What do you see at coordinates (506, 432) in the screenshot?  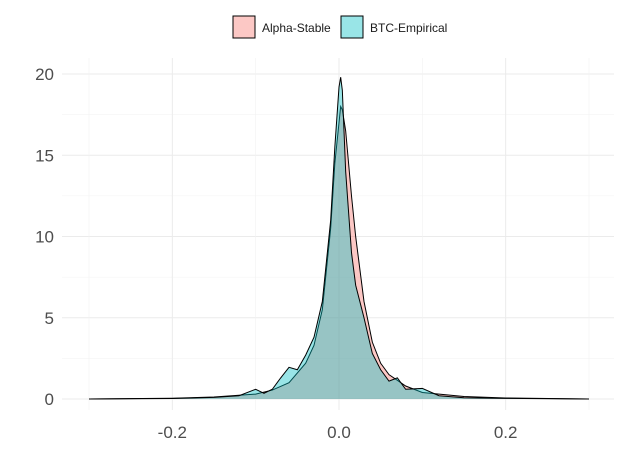 I see `x-tick-label: 0.2` at bounding box center [506, 432].